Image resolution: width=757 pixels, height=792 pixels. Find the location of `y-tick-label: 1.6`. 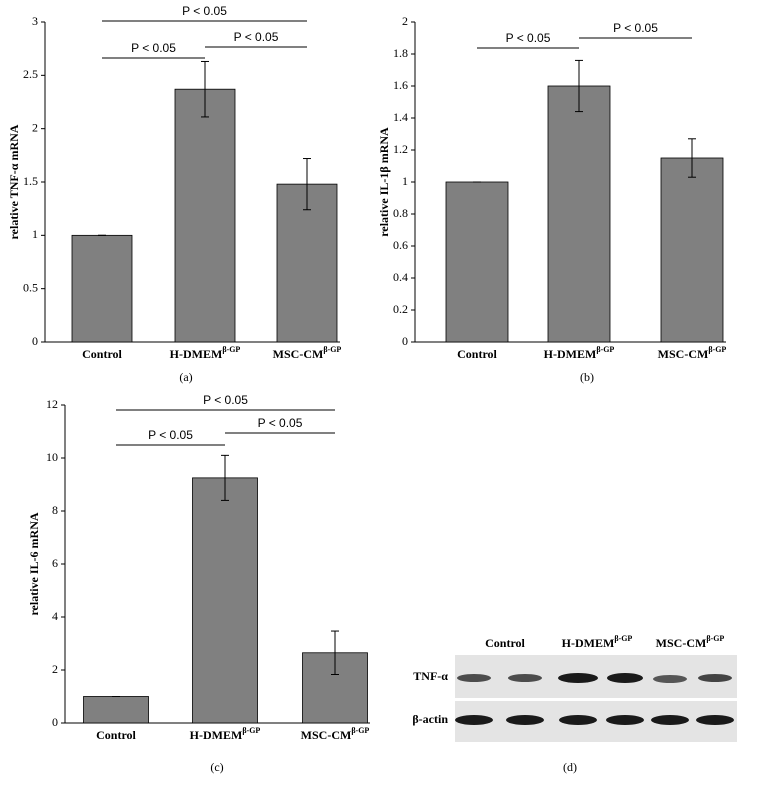

y-tick-label: 1.6 is located at coordinates (400, 85).